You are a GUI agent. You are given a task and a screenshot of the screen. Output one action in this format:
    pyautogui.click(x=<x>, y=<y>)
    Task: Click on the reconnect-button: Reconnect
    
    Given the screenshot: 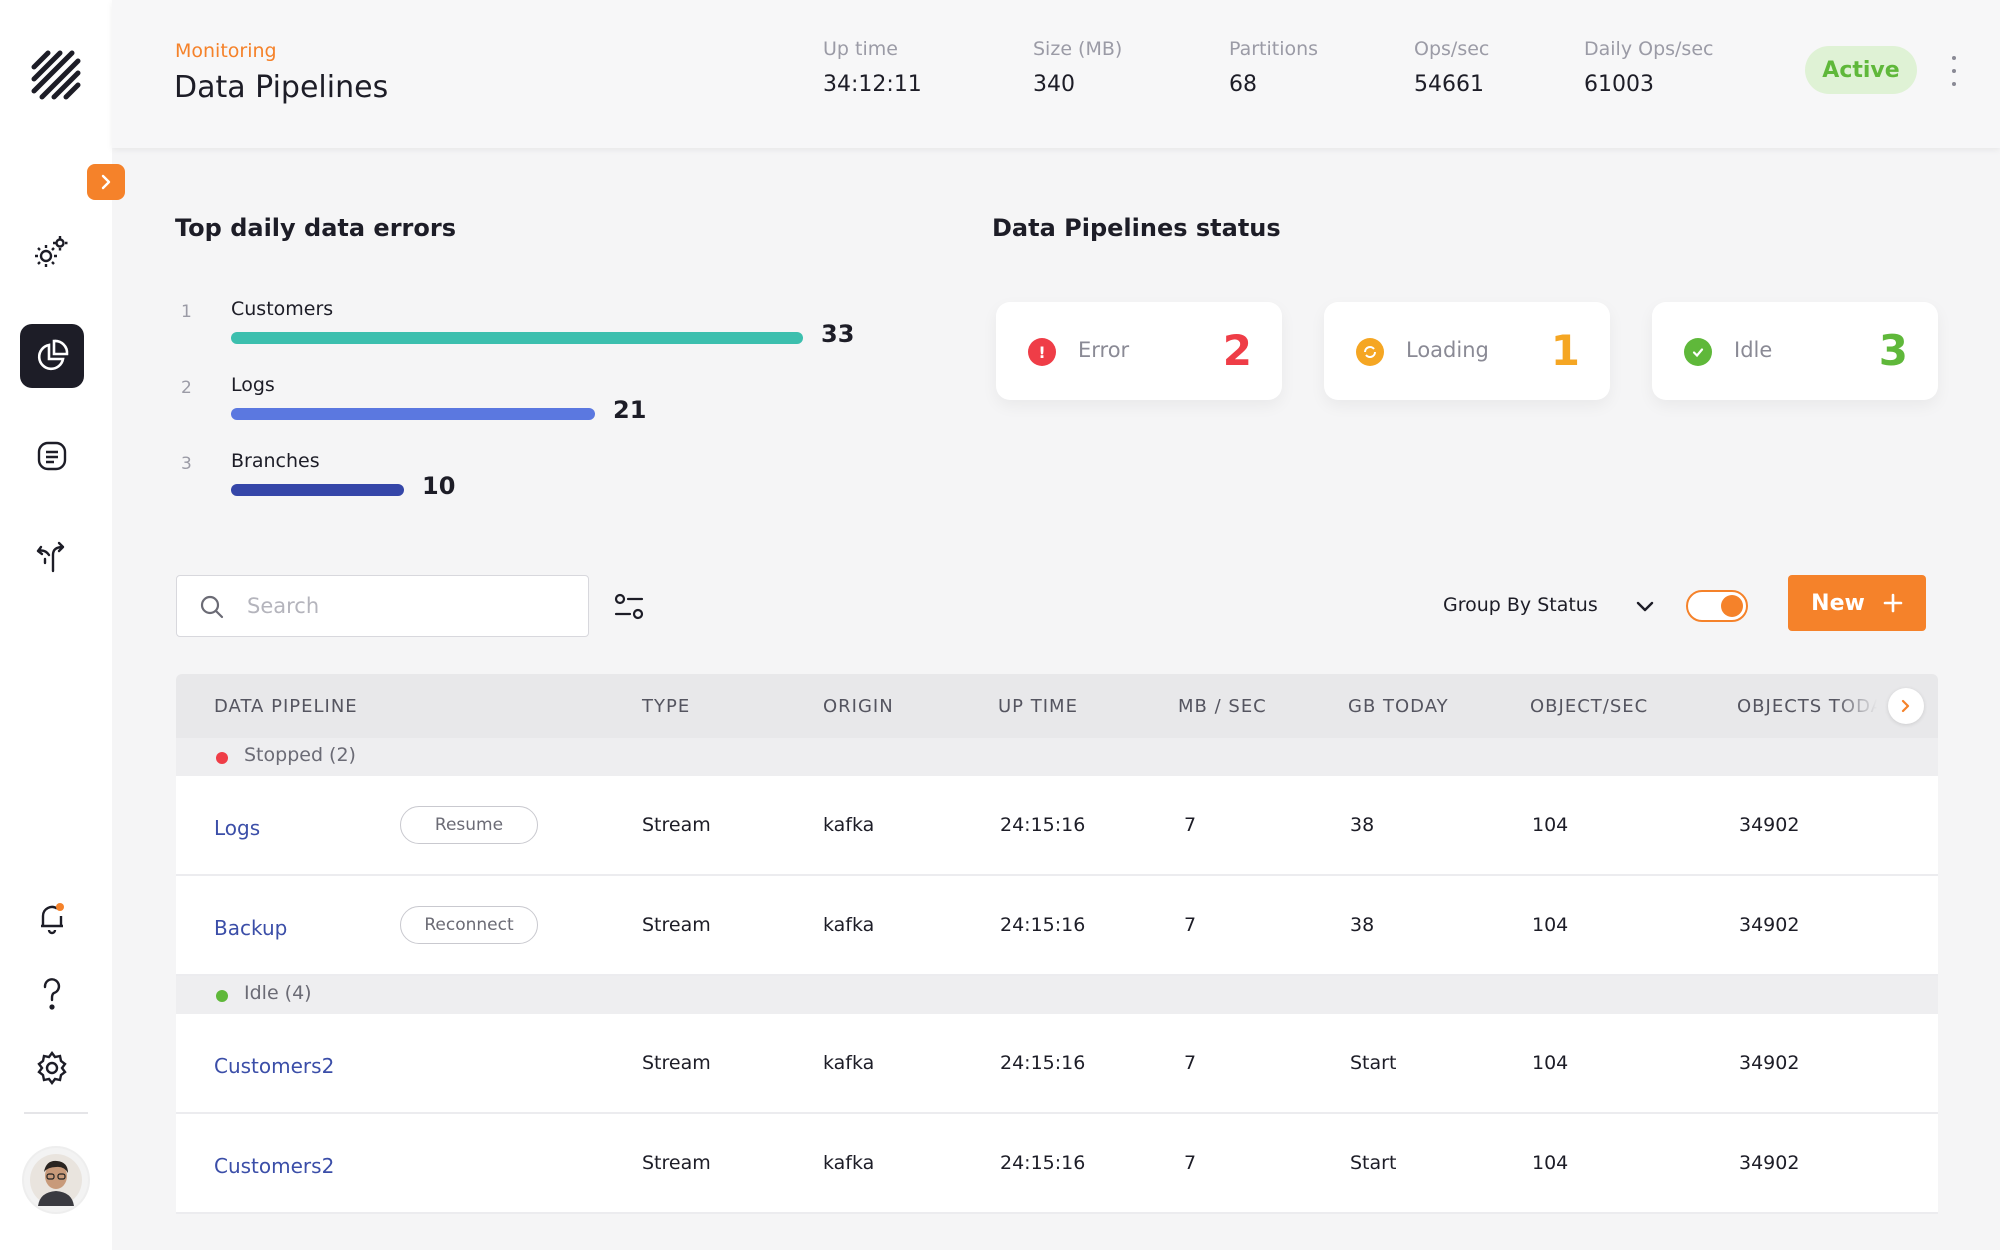 What is the action you would take?
    pyautogui.click(x=469, y=925)
    